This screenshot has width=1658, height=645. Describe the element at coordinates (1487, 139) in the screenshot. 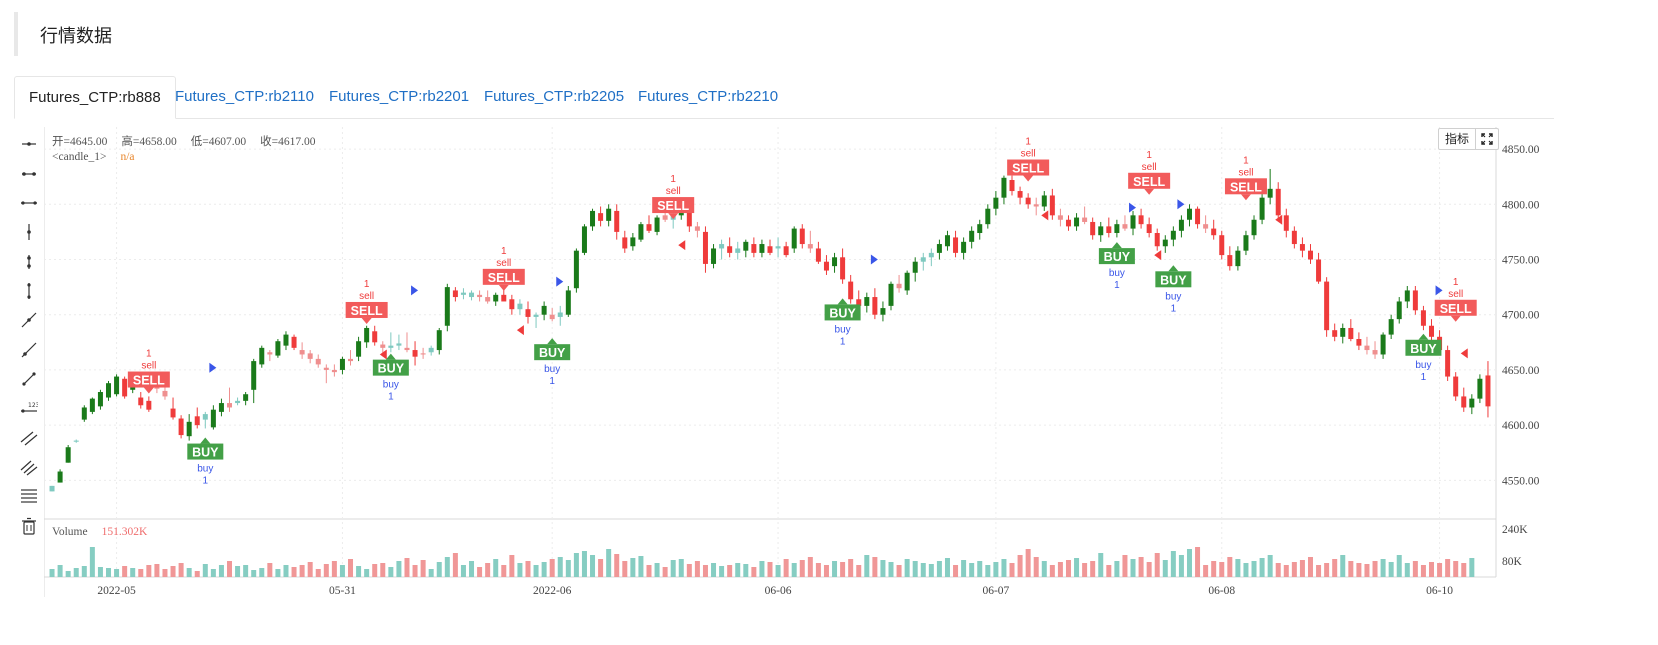

I see `fullscreen-icon` at that location.